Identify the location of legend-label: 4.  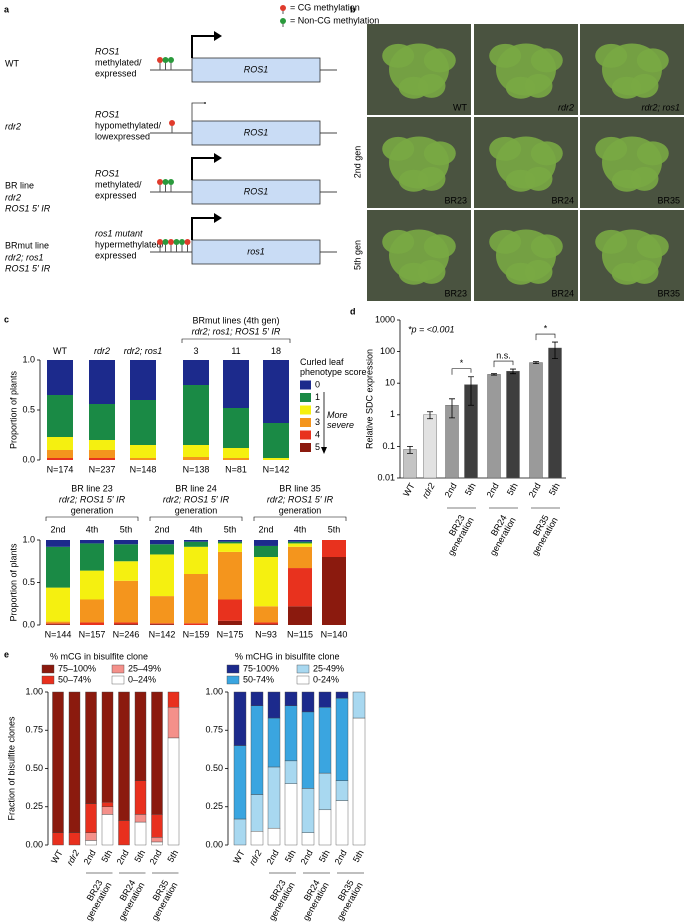
(317, 434).